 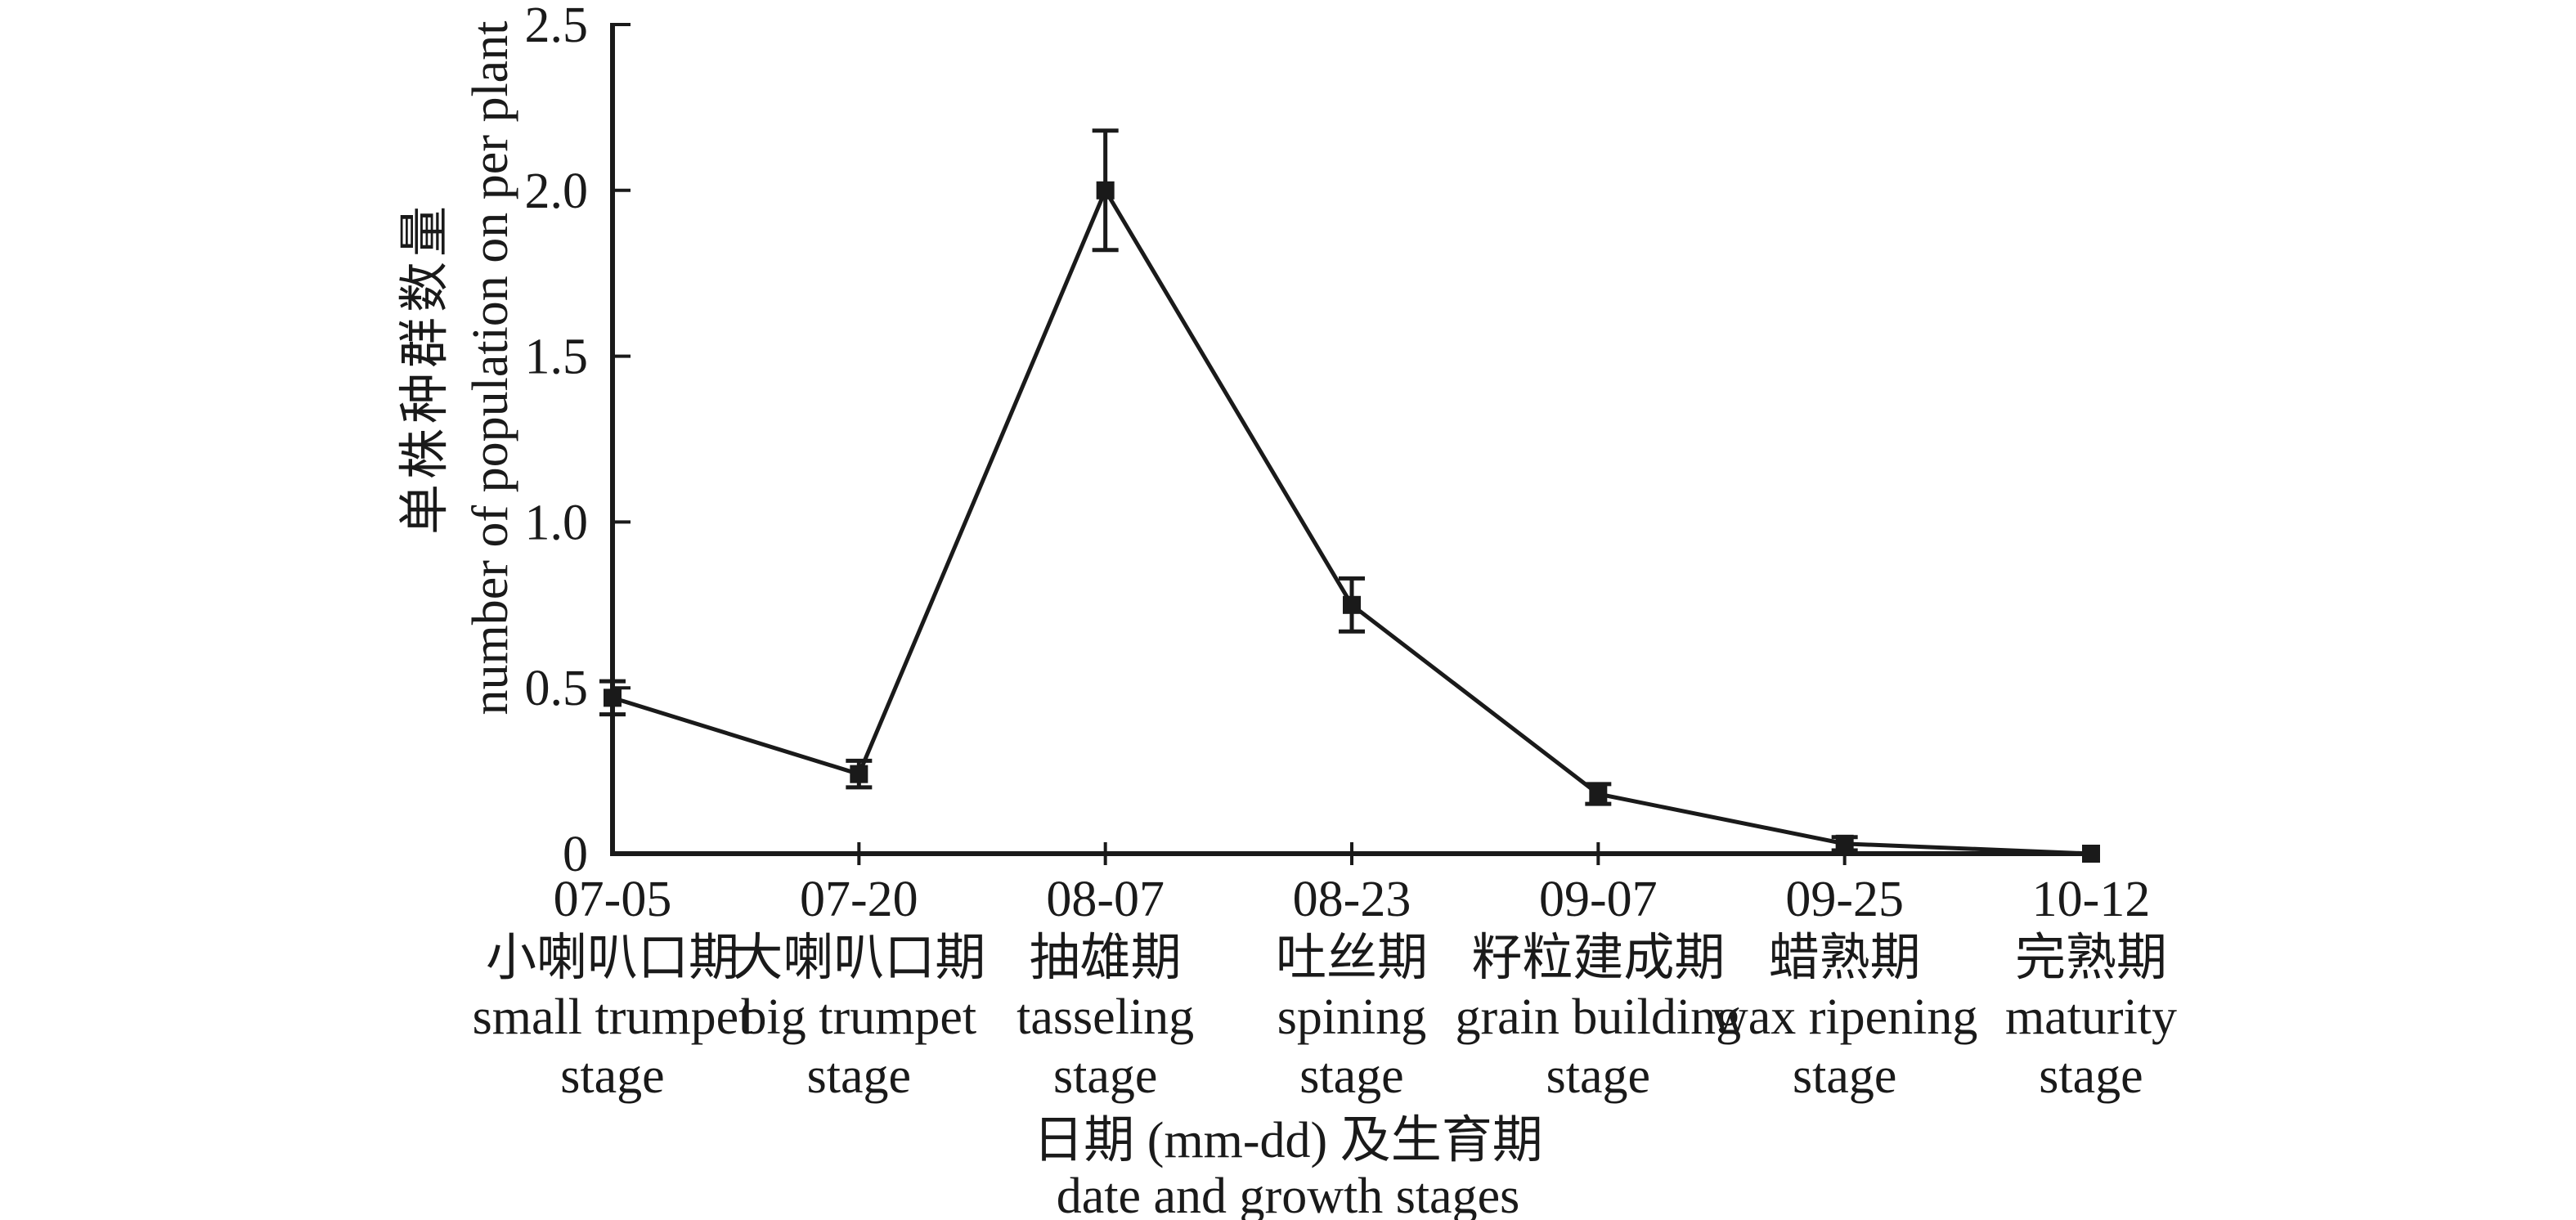 What do you see at coordinates (1105, 1017) in the screenshot?
I see `category-en-label: tasseling` at bounding box center [1105, 1017].